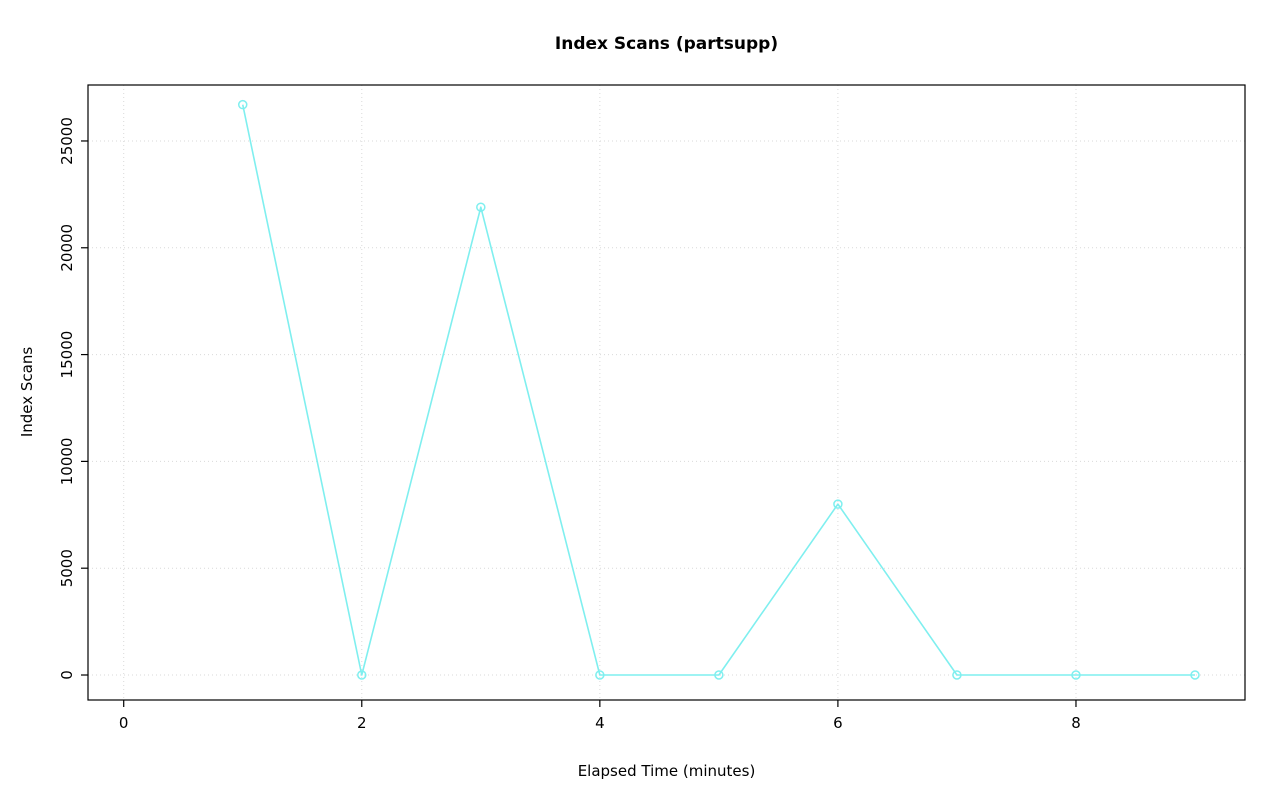 The height and width of the screenshot is (801, 1280). I want to click on chart-title: Index Scans (partsupp), so click(666, 44).